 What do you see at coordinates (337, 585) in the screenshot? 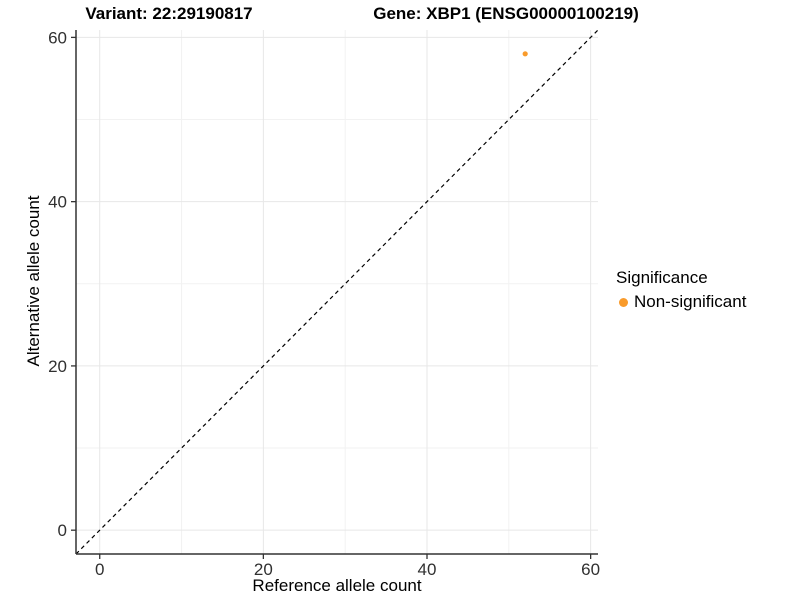
I see `x-axis-title: Reference allele count` at bounding box center [337, 585].